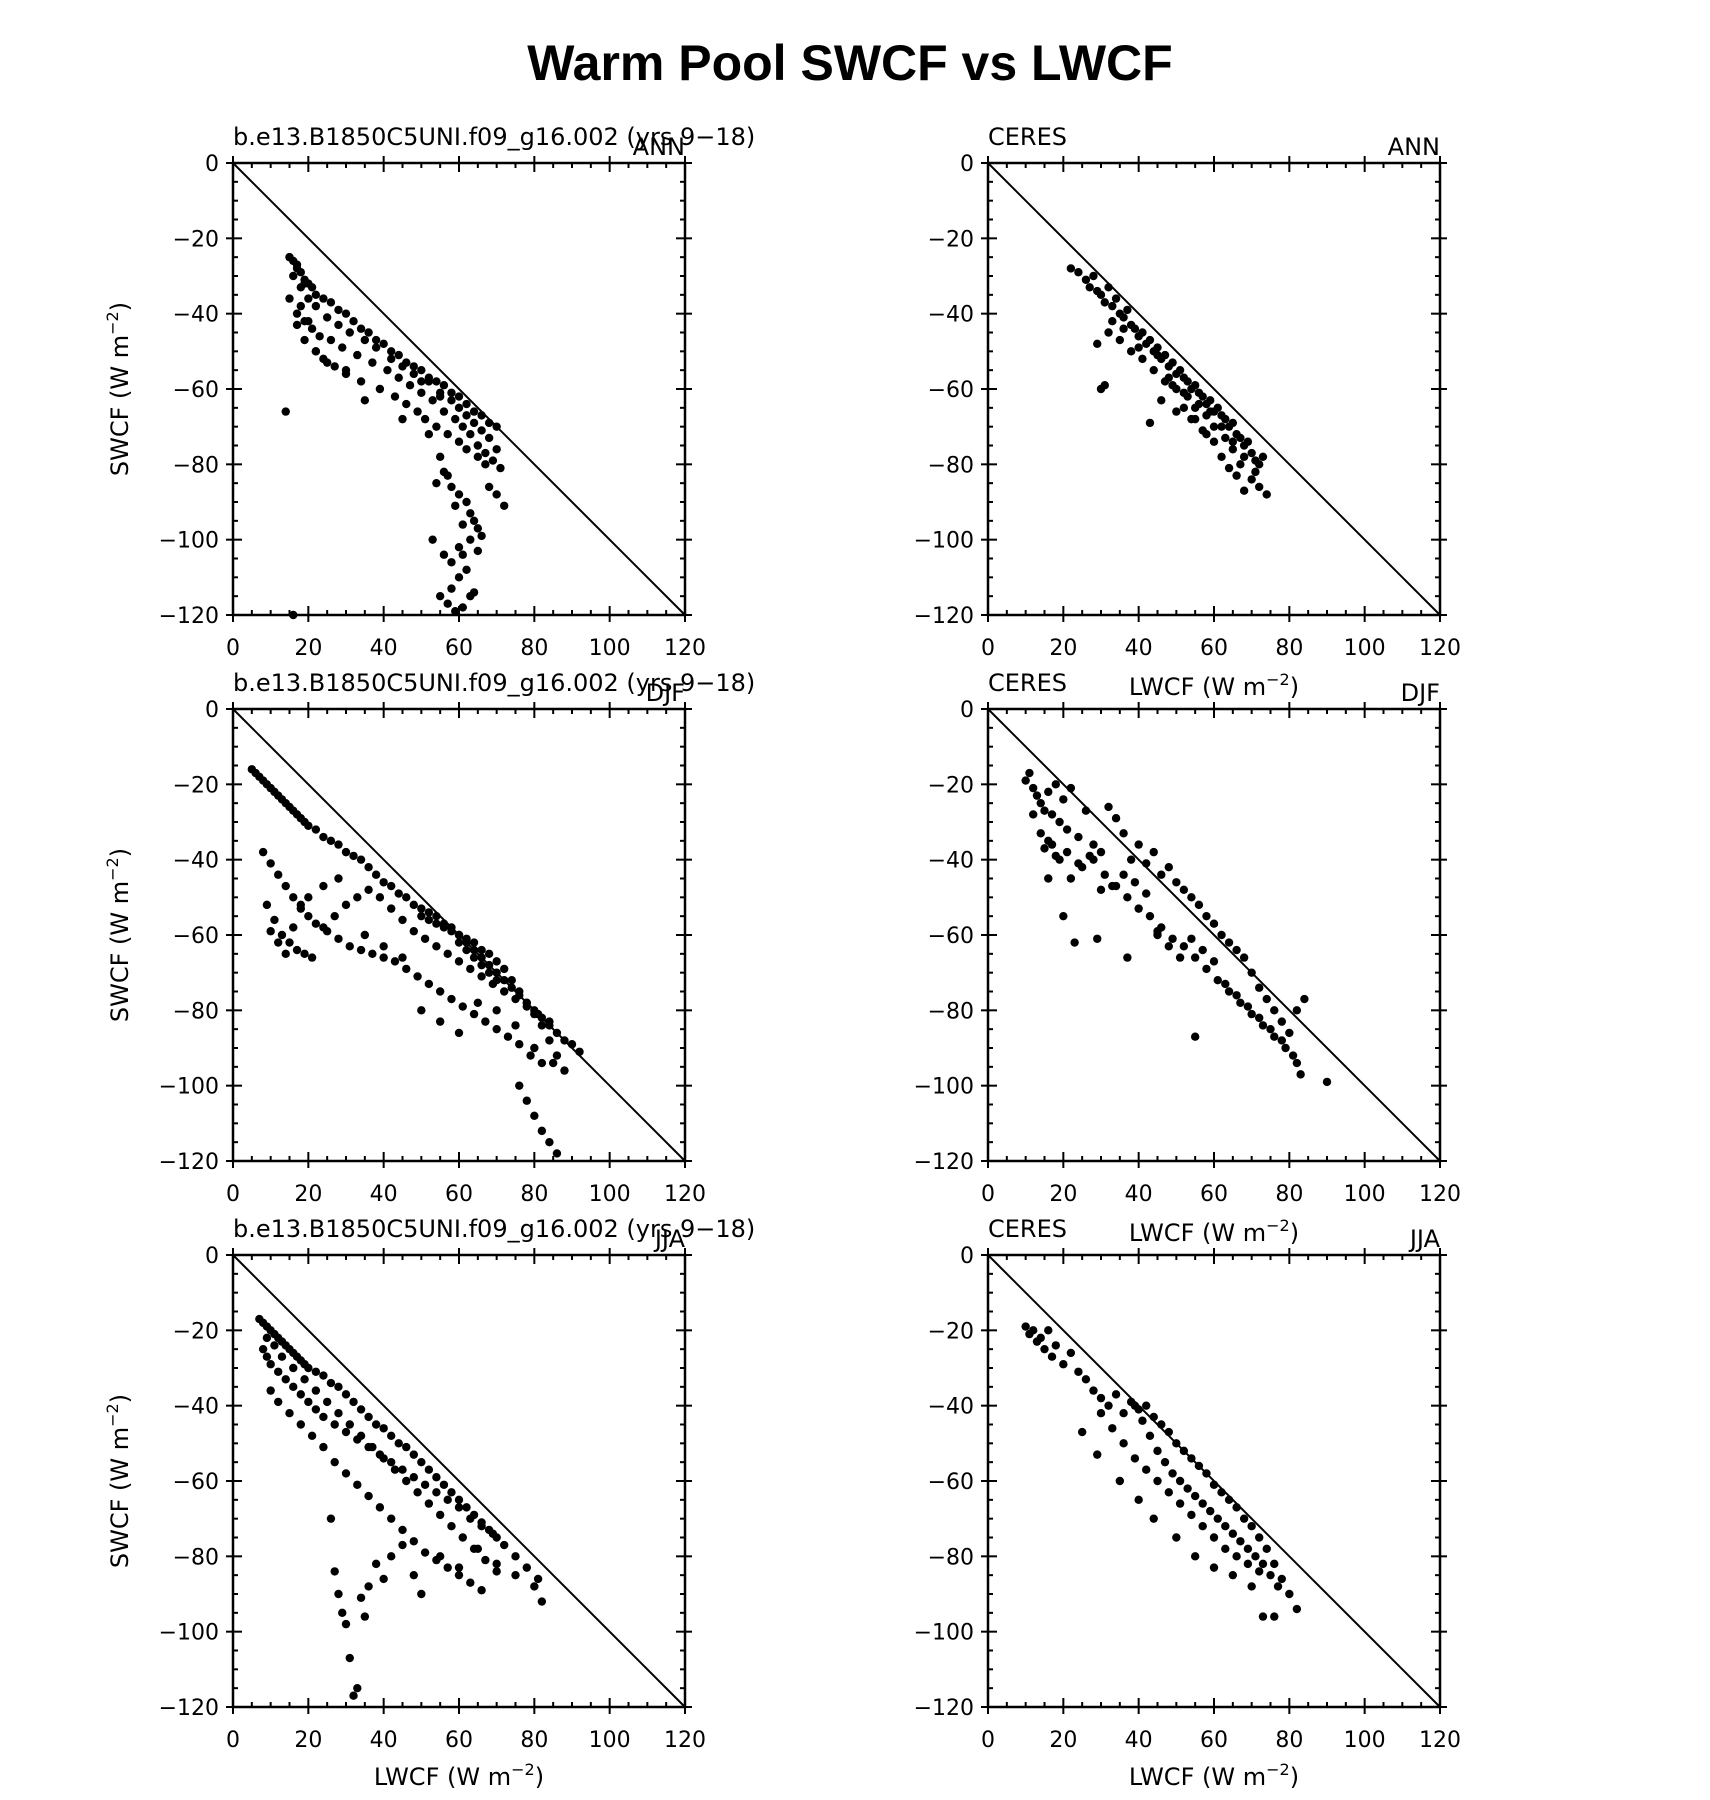 This screenshot has height=1800, width=1710. What do you see at coordinates (196, 1557) in the screenshot?
I see `y-tick-label: −80` at bounding box center [196, 1557].